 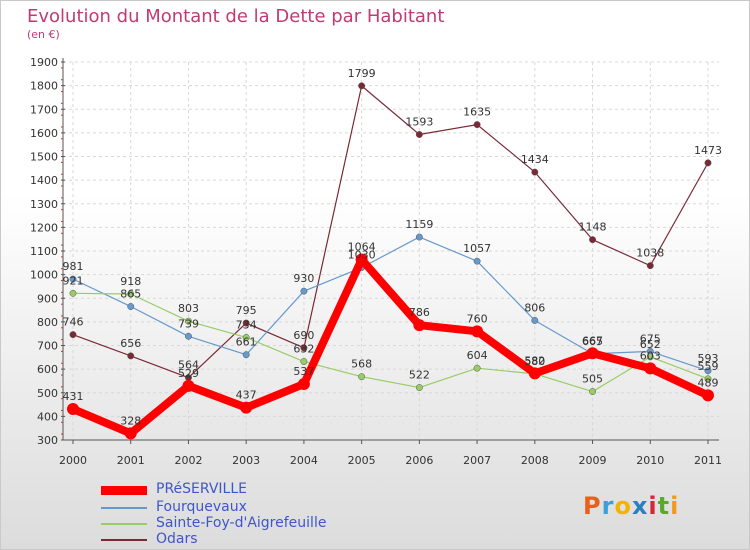 I want to click on data-label-odars: 1434, so click(x=535, y=159).